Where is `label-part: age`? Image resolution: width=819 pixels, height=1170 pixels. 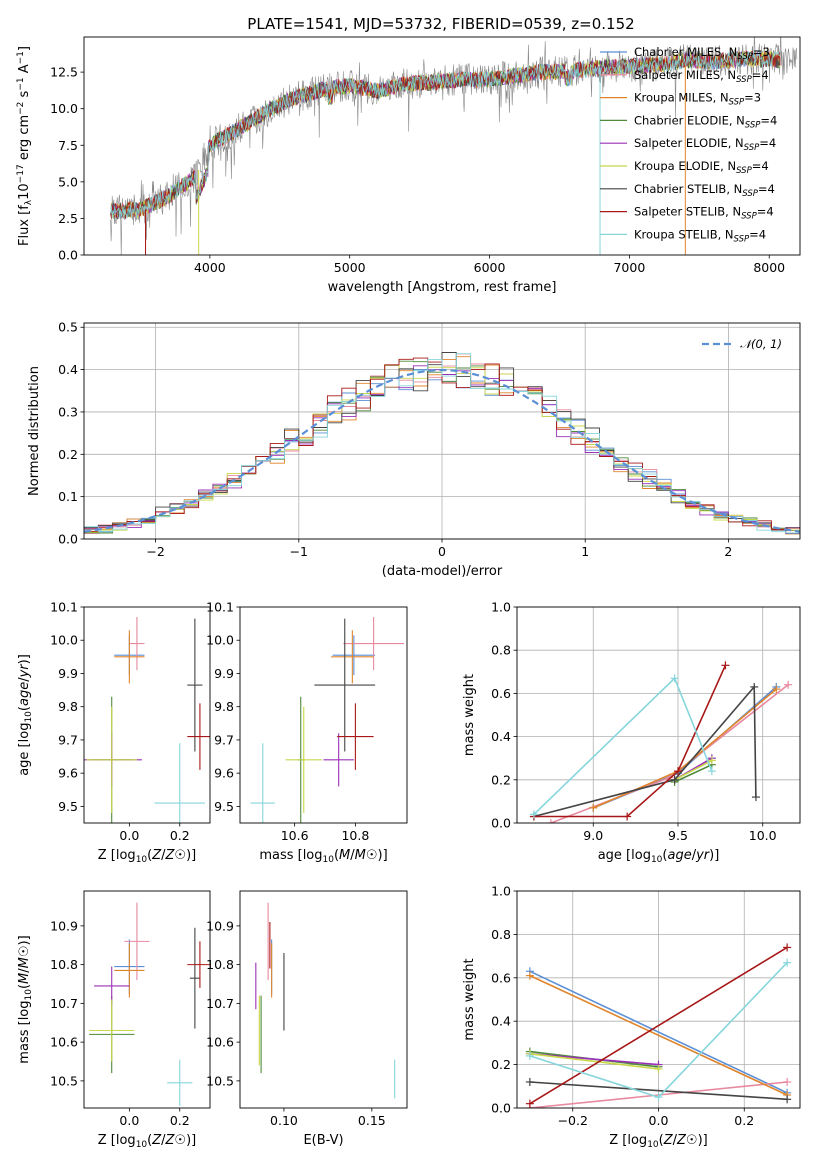
label-part: age is located at coordinates (24, 694).